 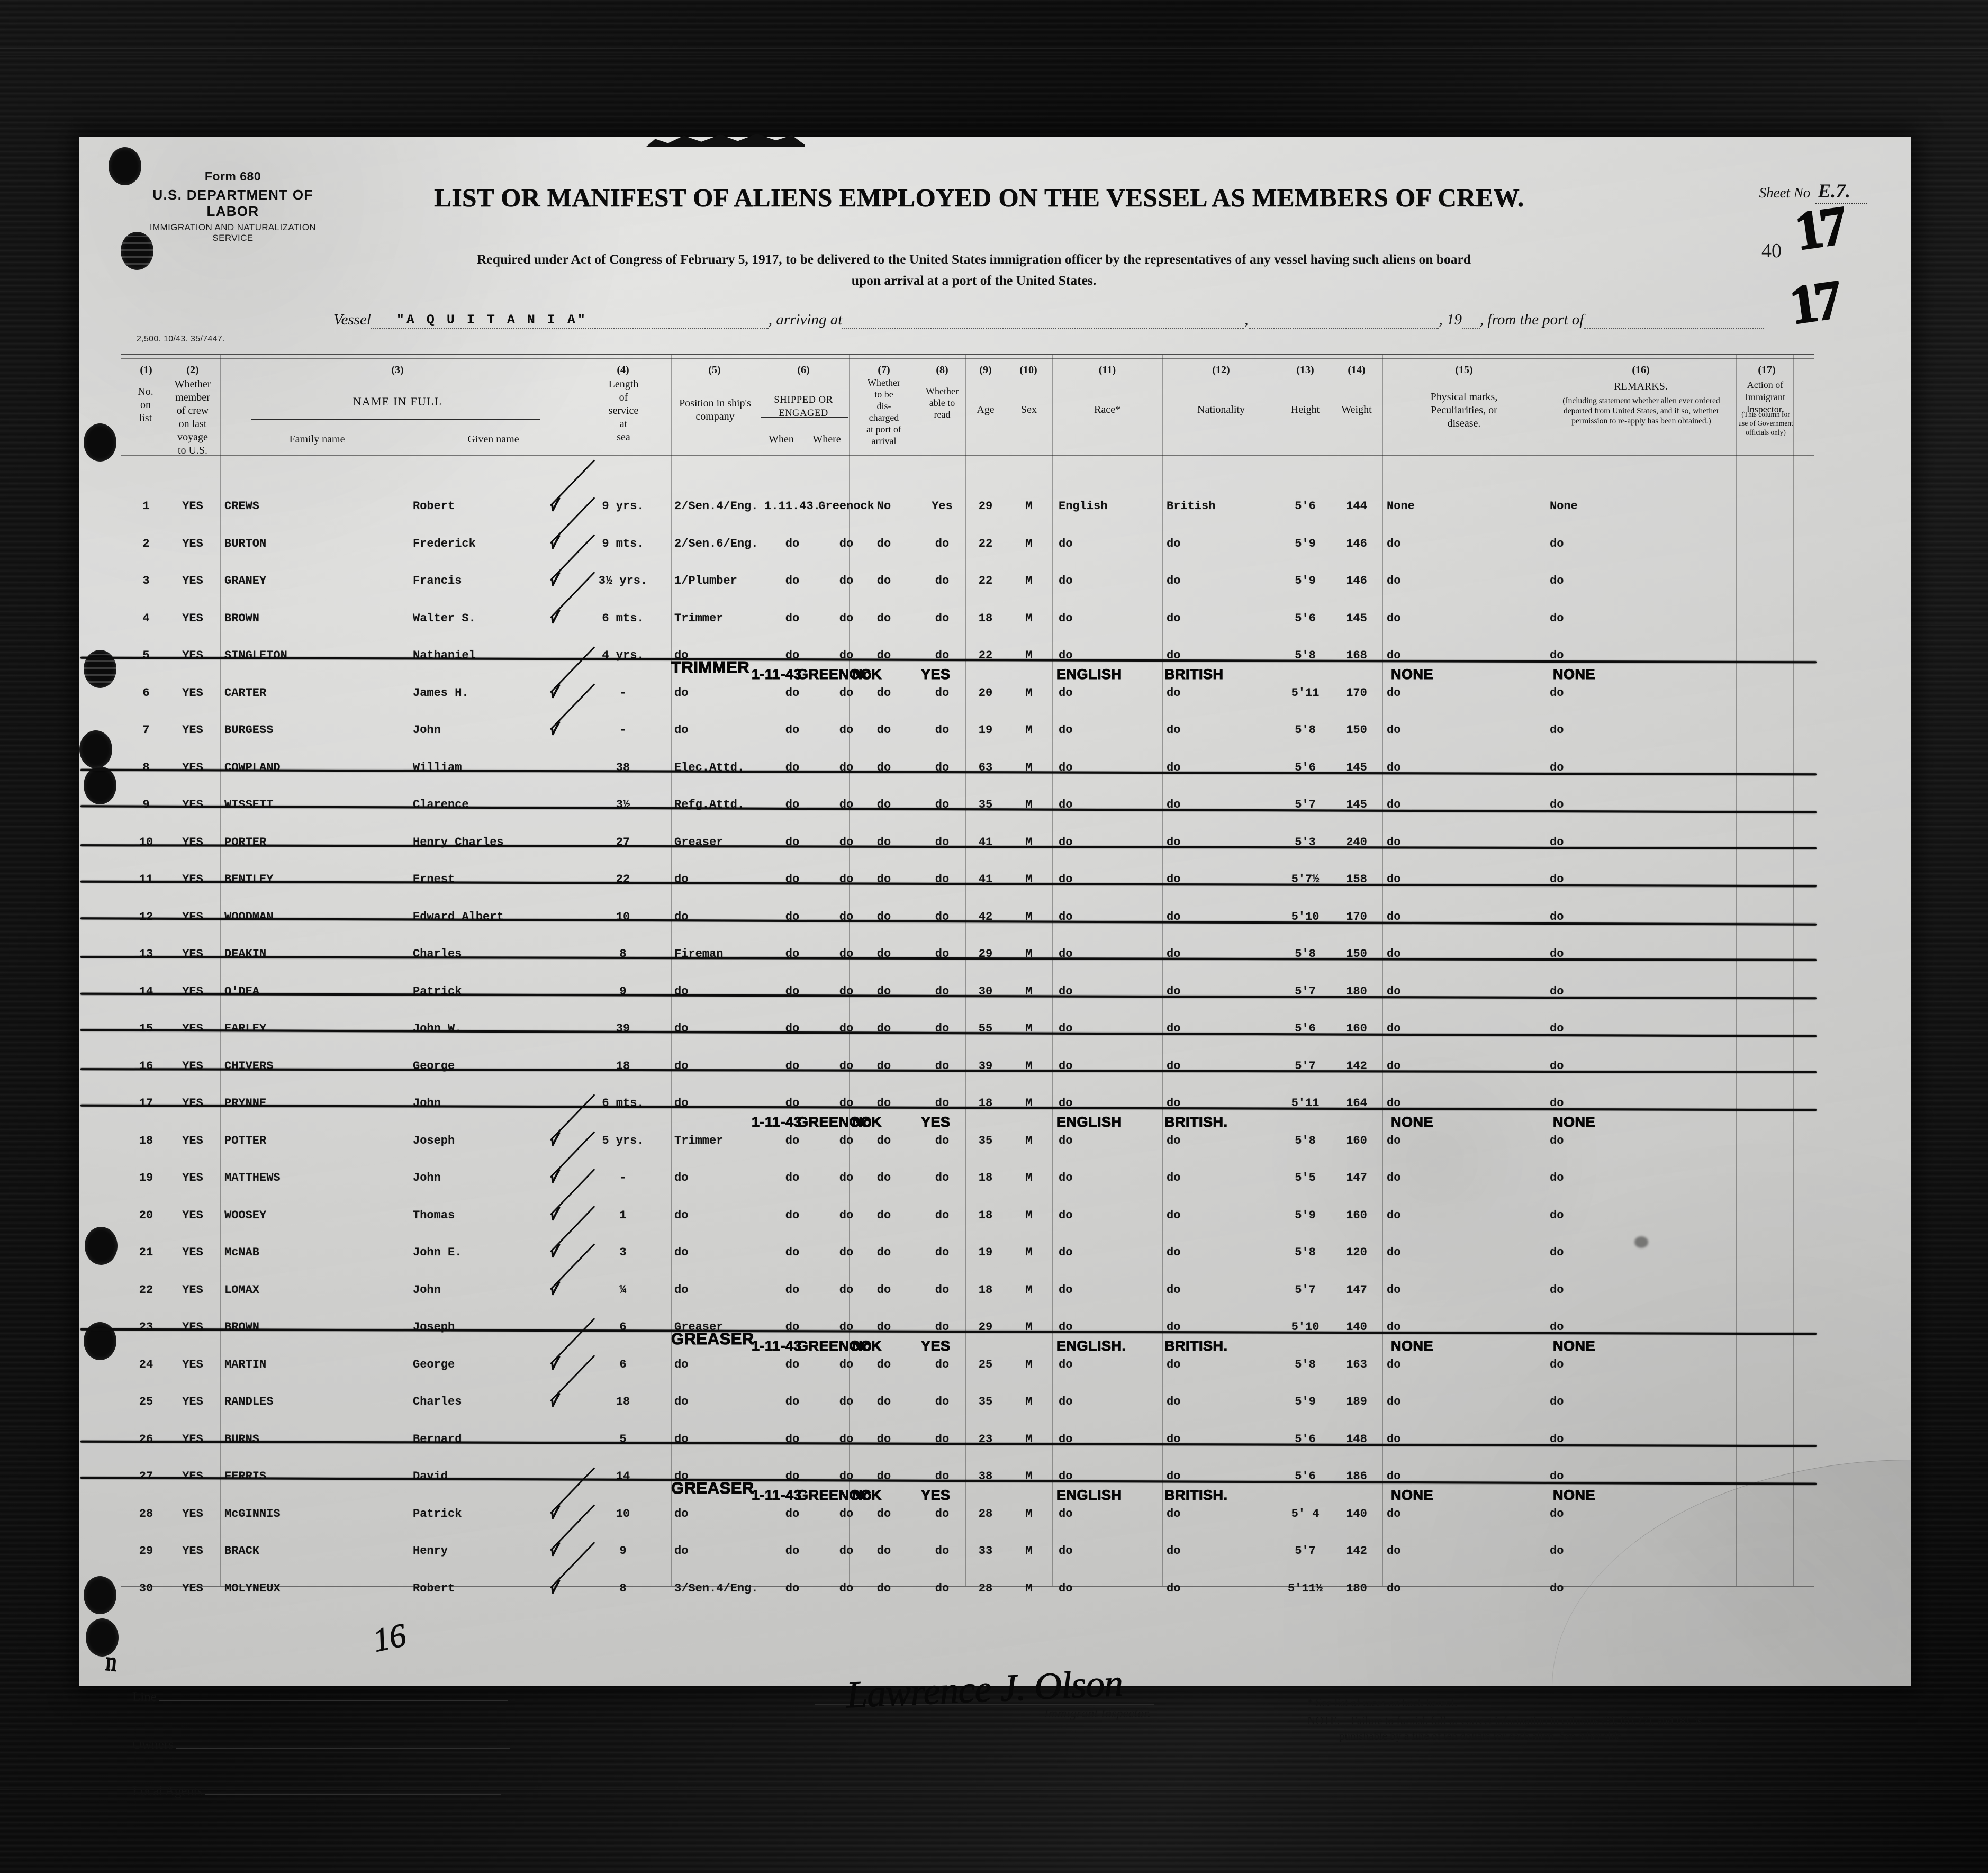 What do you see at coordinates (776, 674) in the screenshot?
I see `handwritten-when: 1-11-43` at bounding box center [776, 674].